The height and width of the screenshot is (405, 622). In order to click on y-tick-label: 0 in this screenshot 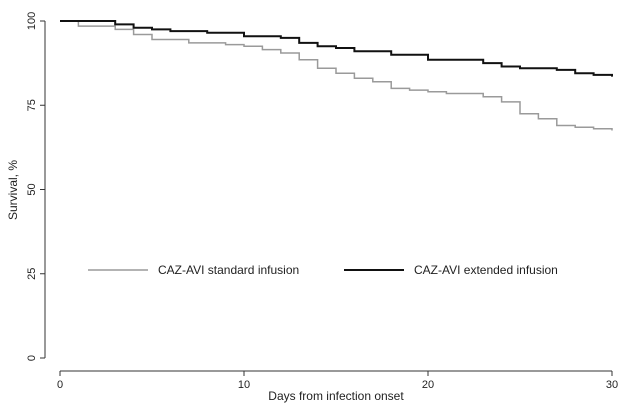, I will do `click(32, 358)`.